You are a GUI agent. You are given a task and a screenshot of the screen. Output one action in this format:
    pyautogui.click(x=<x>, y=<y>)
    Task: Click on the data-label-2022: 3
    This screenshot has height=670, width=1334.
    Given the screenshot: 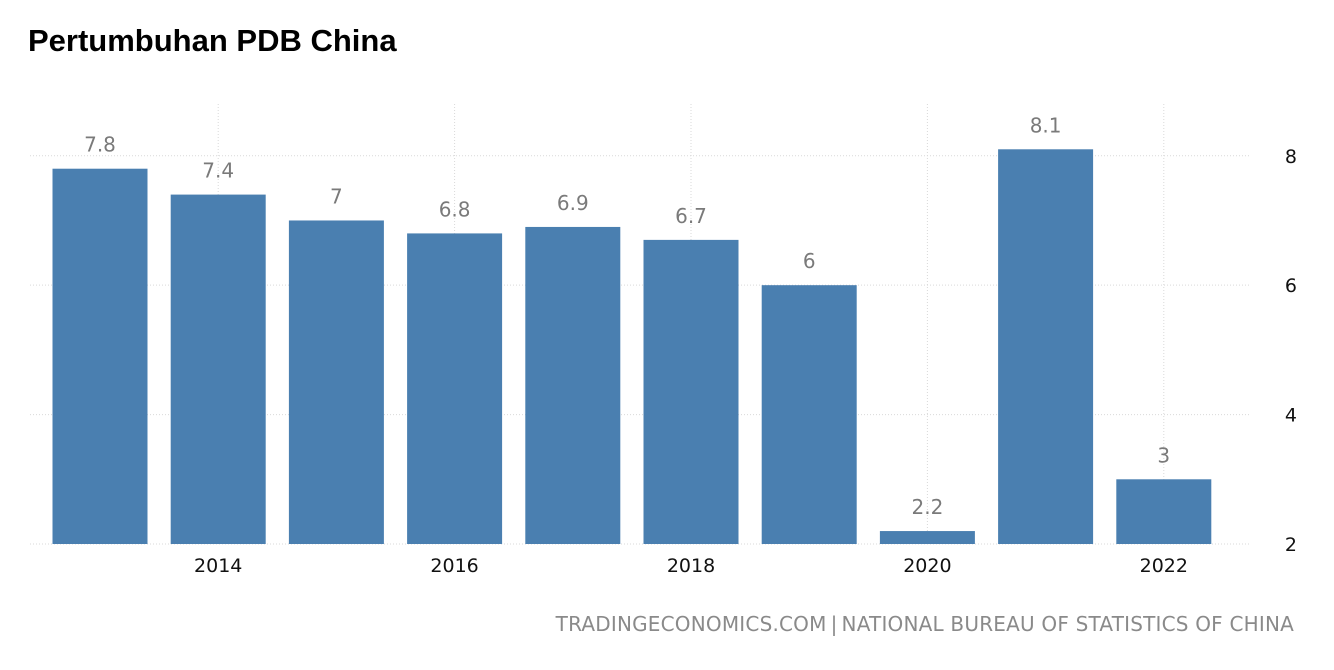 What is the action you would take?
    pyautogui.click(x=1163, y=455)
    